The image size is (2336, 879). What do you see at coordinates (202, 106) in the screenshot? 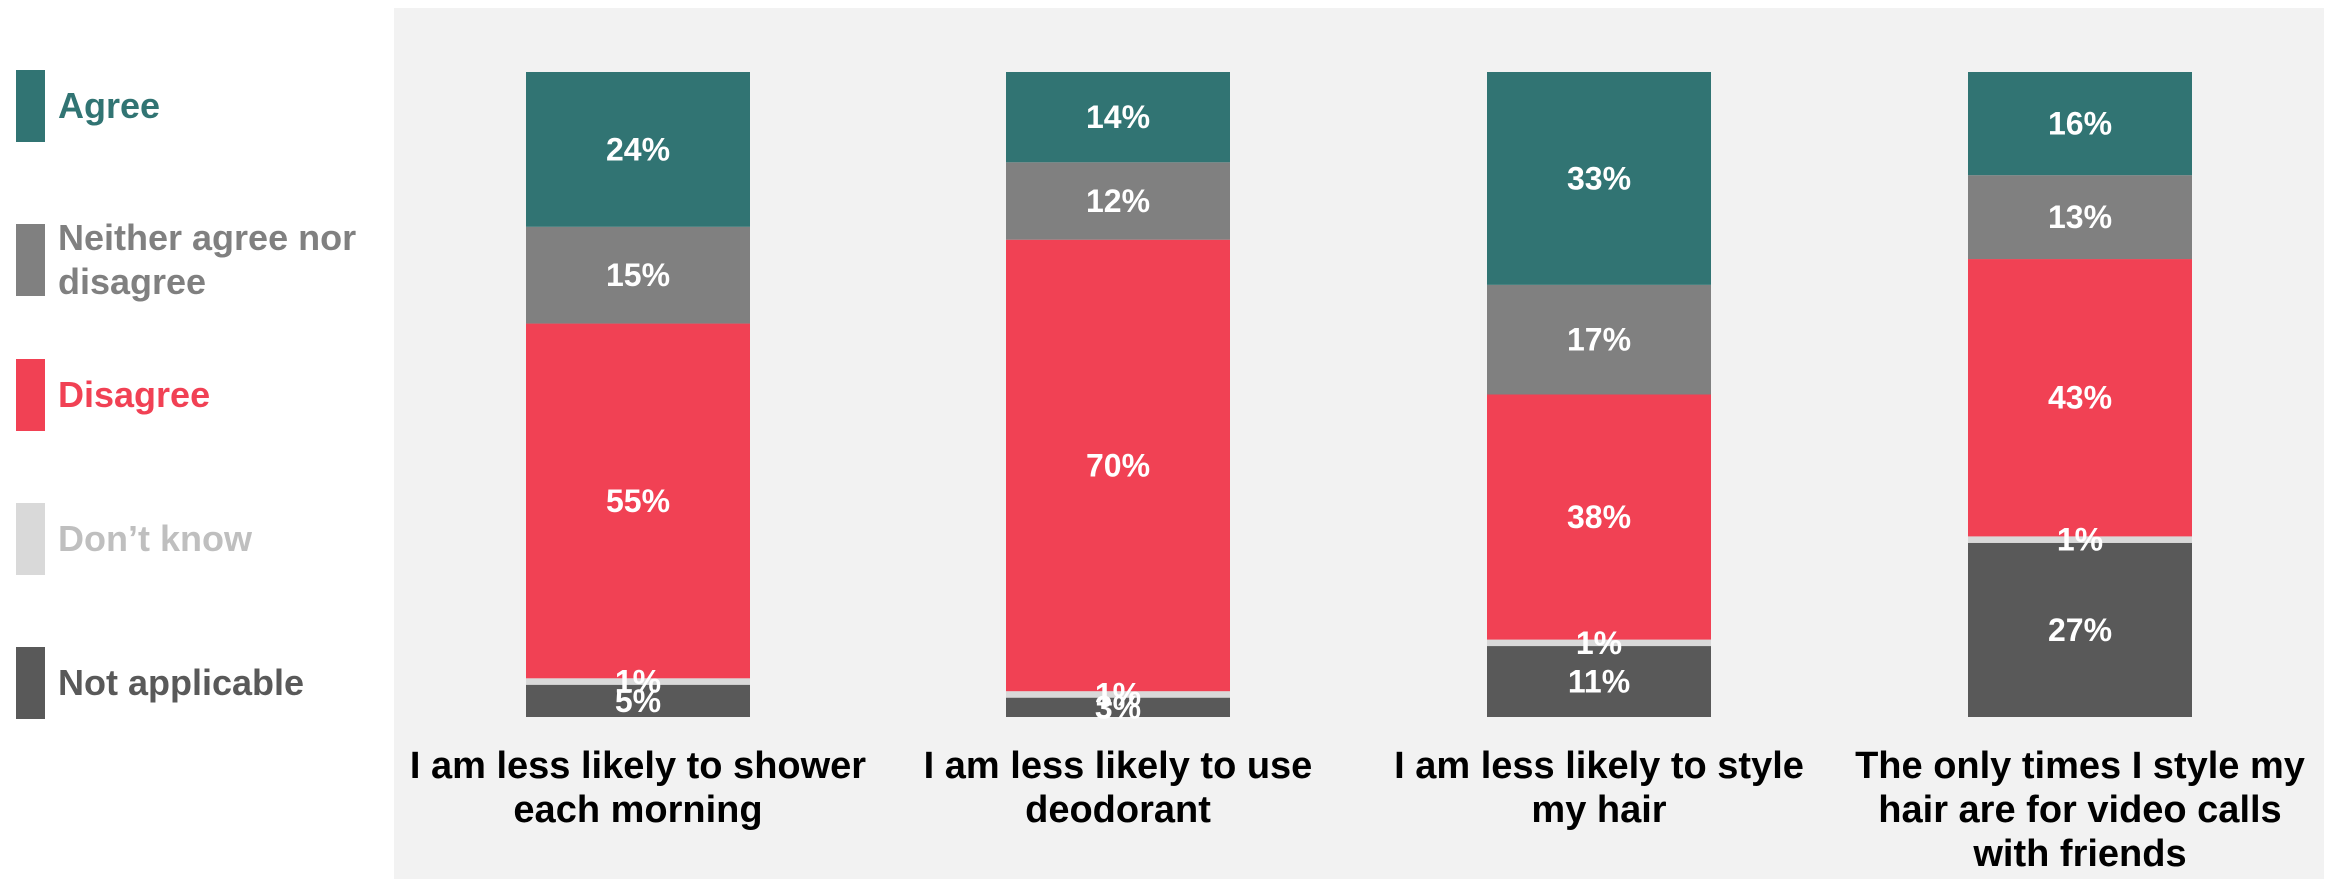
I see `legend-item-agree: Agree` at bounding box center [202, 106].